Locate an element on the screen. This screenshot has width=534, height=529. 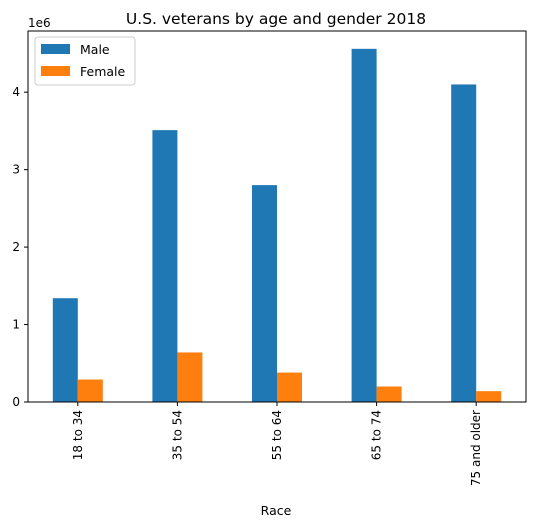
y-axis-offset-label: 1e6 is located at coordinates (39, 23).